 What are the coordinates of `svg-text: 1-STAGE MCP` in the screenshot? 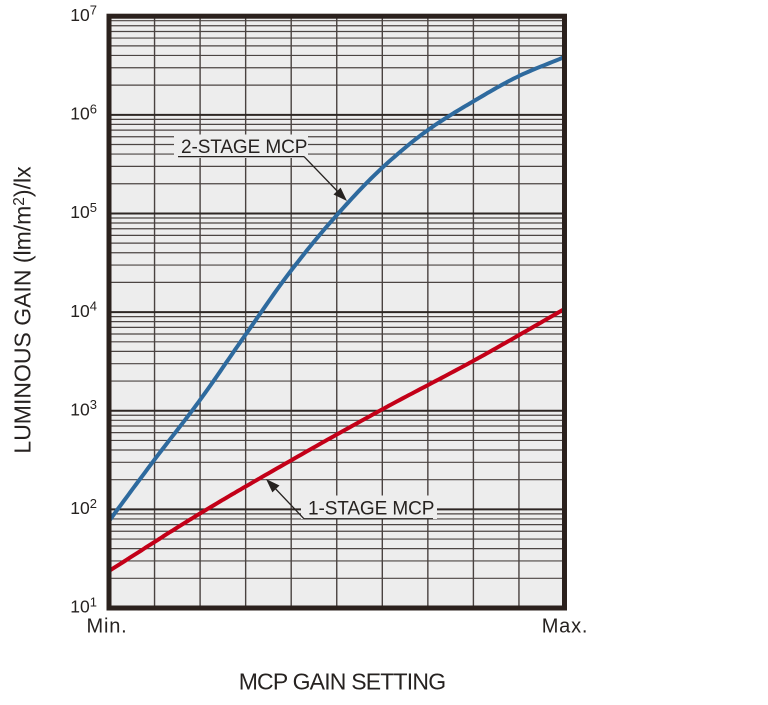 It's located at (371, 509).